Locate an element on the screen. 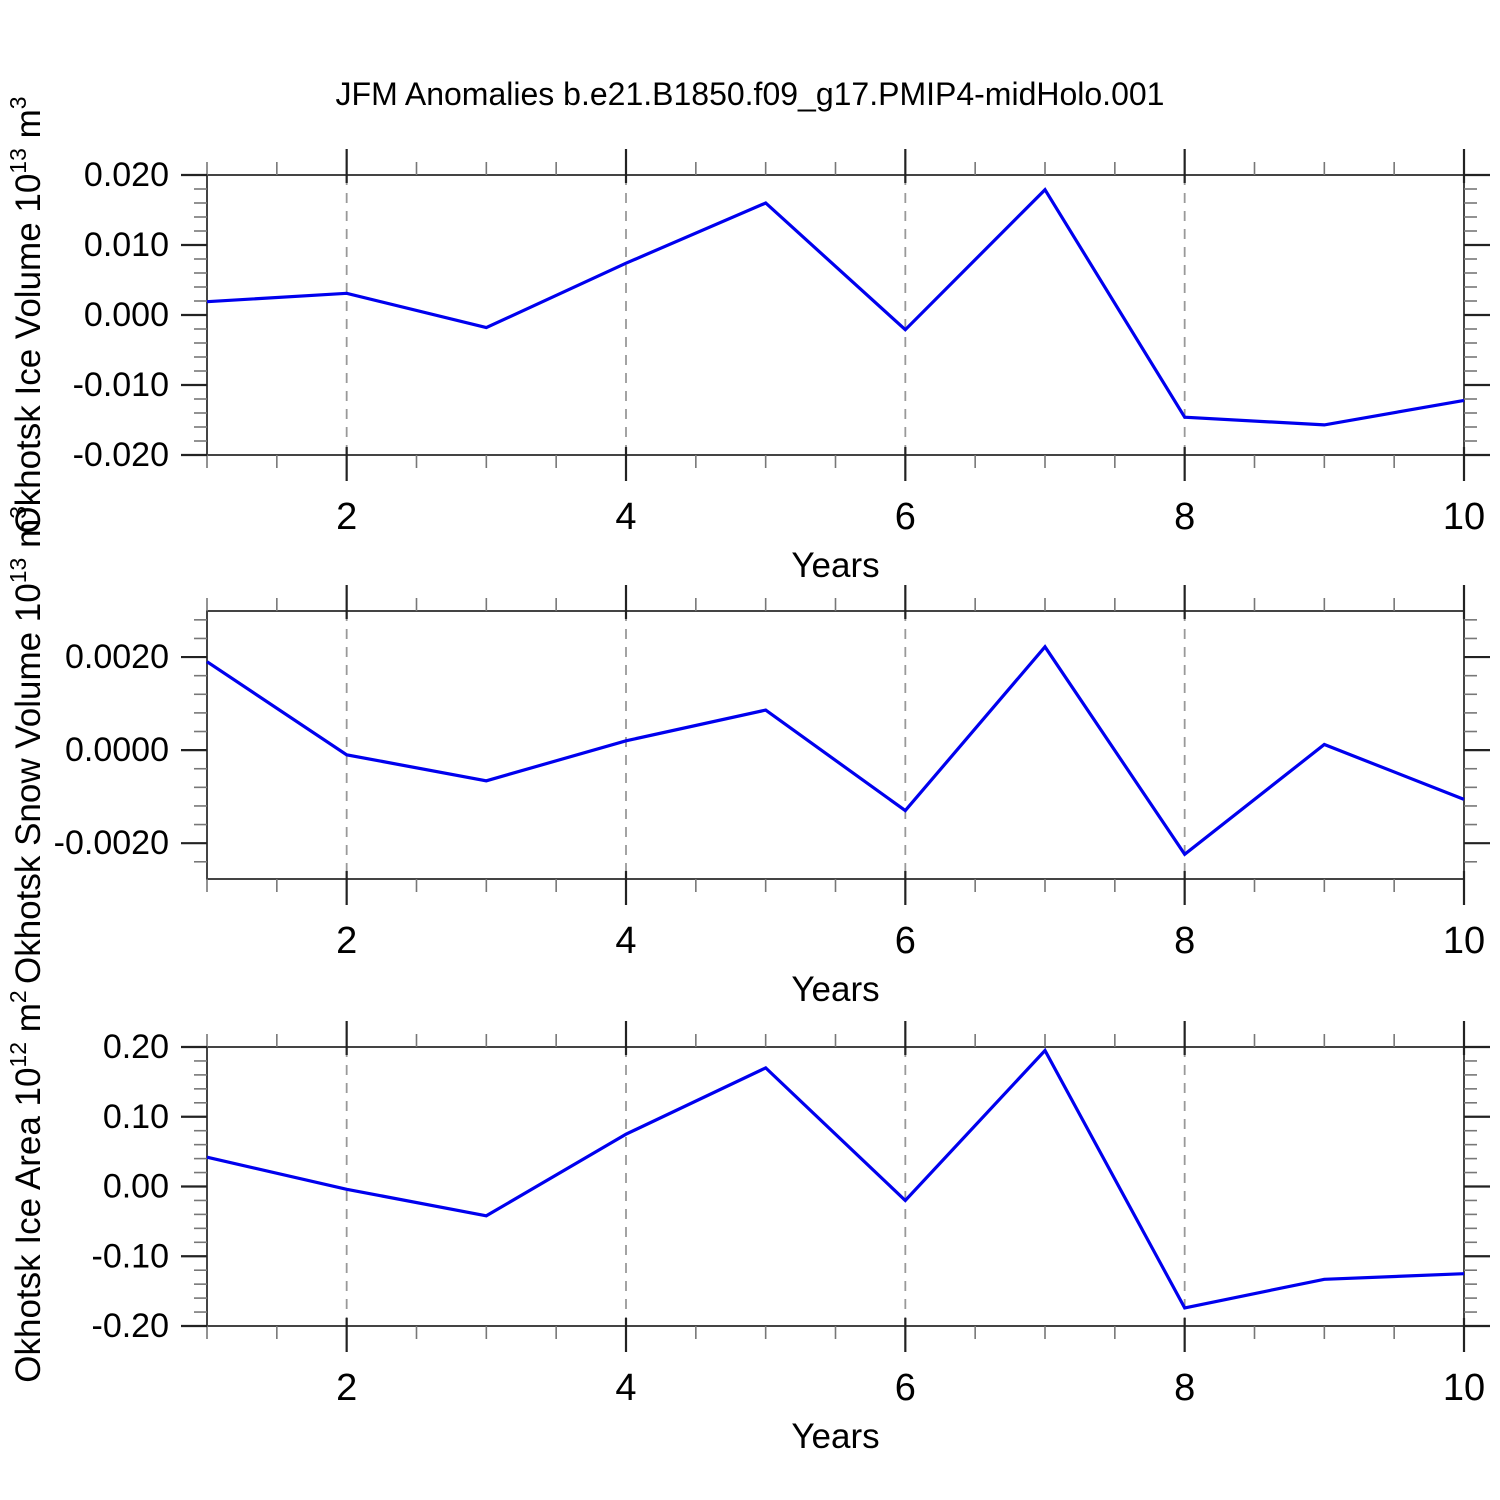  y-tick-label: -0.0020 is located at coordinates (111, 843).